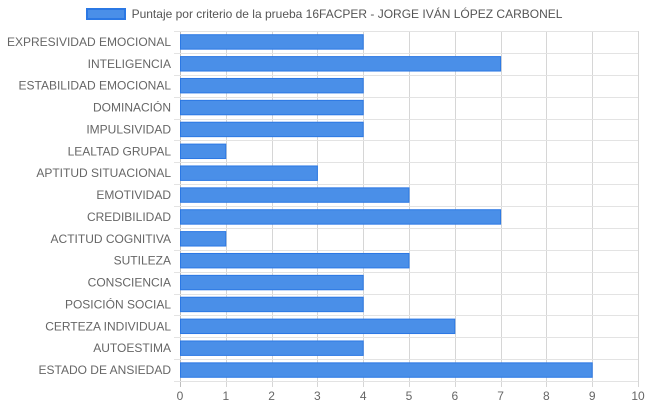  What do you see at coordinates (132, 348) in the screenshot?
I see `y-tick-label: AUTOESTIMA` at bounding box center [132, 348].